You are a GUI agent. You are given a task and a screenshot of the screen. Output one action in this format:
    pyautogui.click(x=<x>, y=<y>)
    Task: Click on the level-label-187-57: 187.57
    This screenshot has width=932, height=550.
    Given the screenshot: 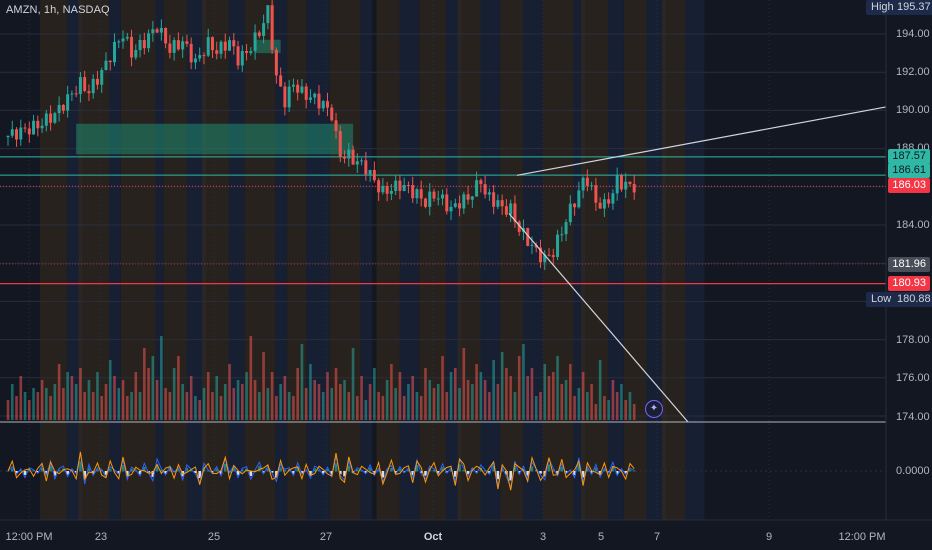 What is the action you would take?
    pyautogui.click(x=909, y=156)
    